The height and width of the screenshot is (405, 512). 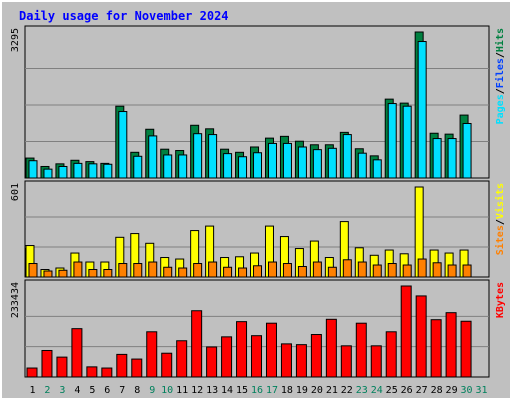 What do you see at coordinates (227, 390) in the screenshot?
I see `x-tick-day-14: 14` at bounding box center [227, 390].